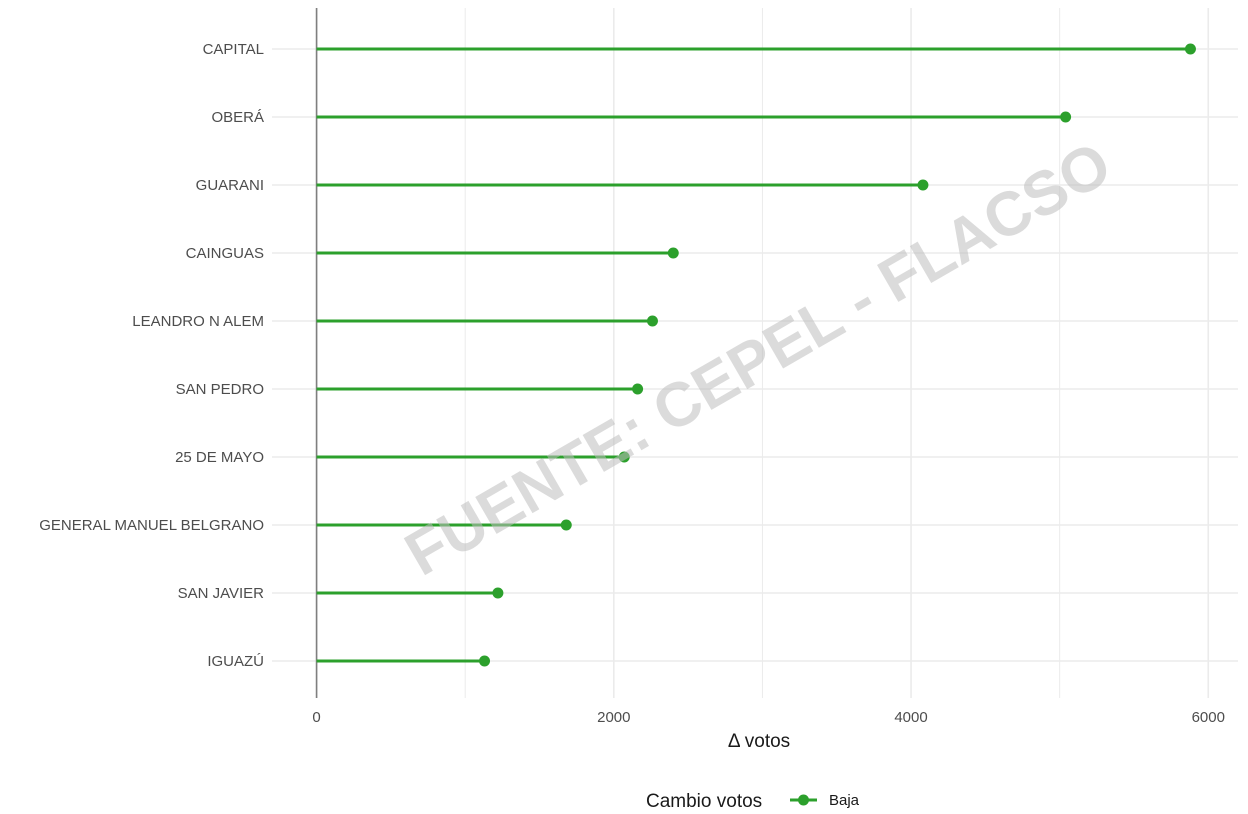  What do you see at coordinates (235, 661) in the screenshot?
I see `y-tick-label: IGUAZÚ` at bounding box center [235, 661].